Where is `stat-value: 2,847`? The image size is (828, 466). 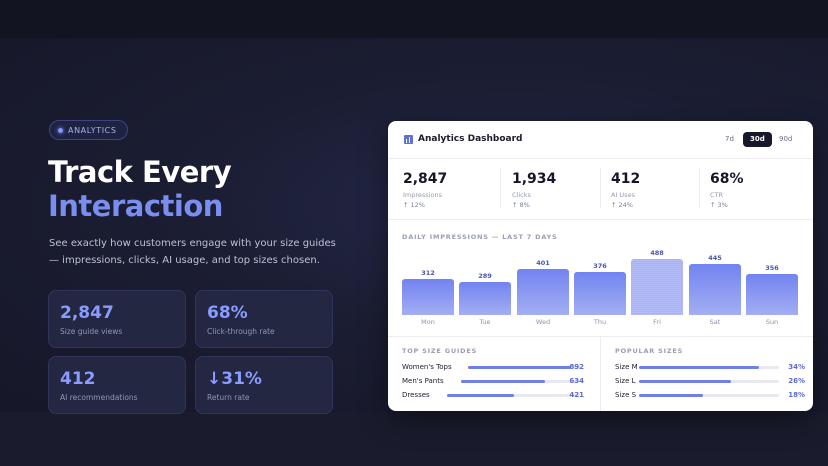
stat-value: 2,847 is located at coordinates (87, 313).